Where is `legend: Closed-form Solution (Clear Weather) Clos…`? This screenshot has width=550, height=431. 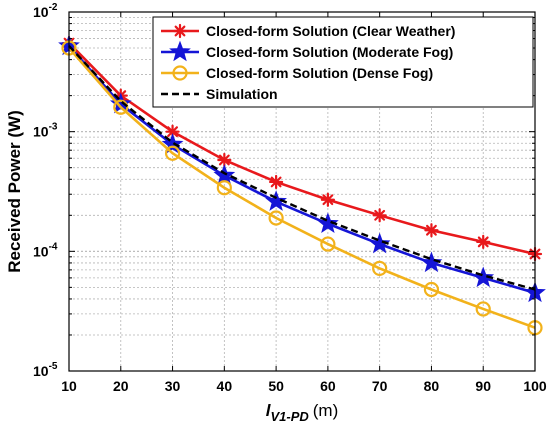 legend: Closed-form Solution (Clear Weather) Clos… is located at coordinates (343, 62).